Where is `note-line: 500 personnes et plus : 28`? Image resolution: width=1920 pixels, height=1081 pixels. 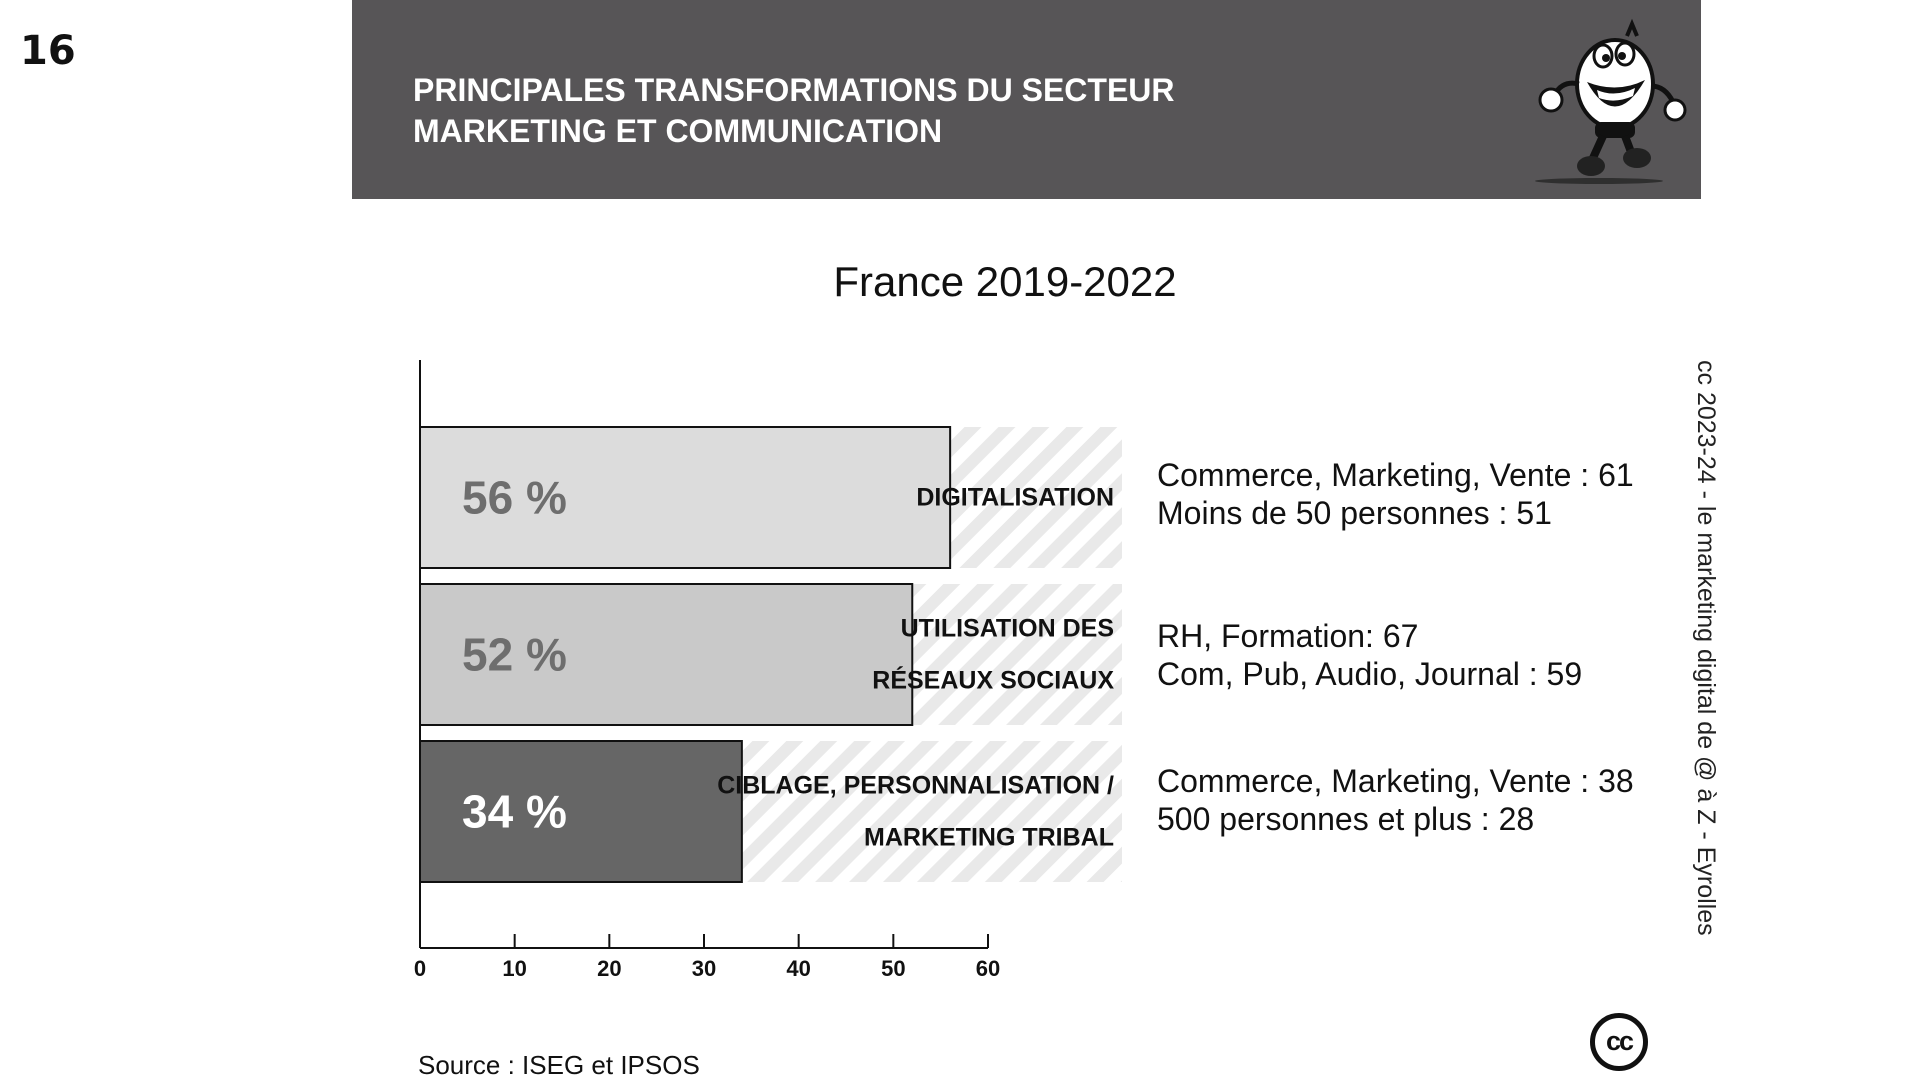
note-line: 500 personnes et plus : 28 is located at coordinates (1346, 819).